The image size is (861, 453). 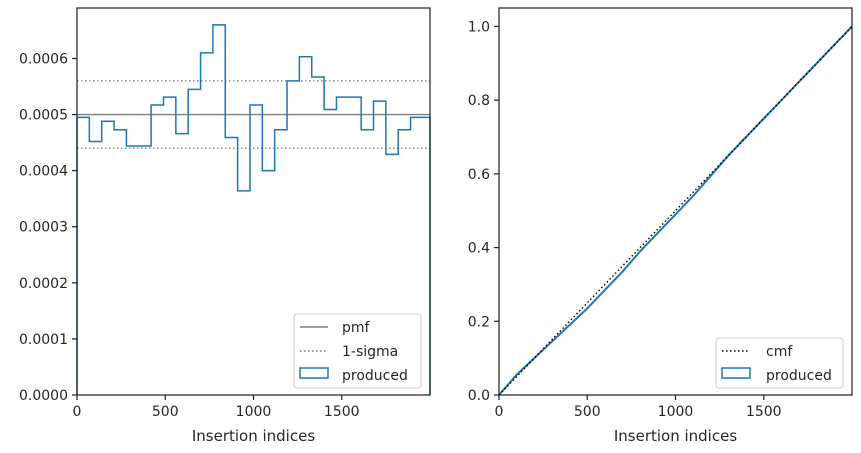 What do you see at coordinates (483, 211) in the screenshot?
I see `right-y-ticks: 0.0 0.2 0.4 0.6 0.8 1.0` at bounding box center [483, 211].